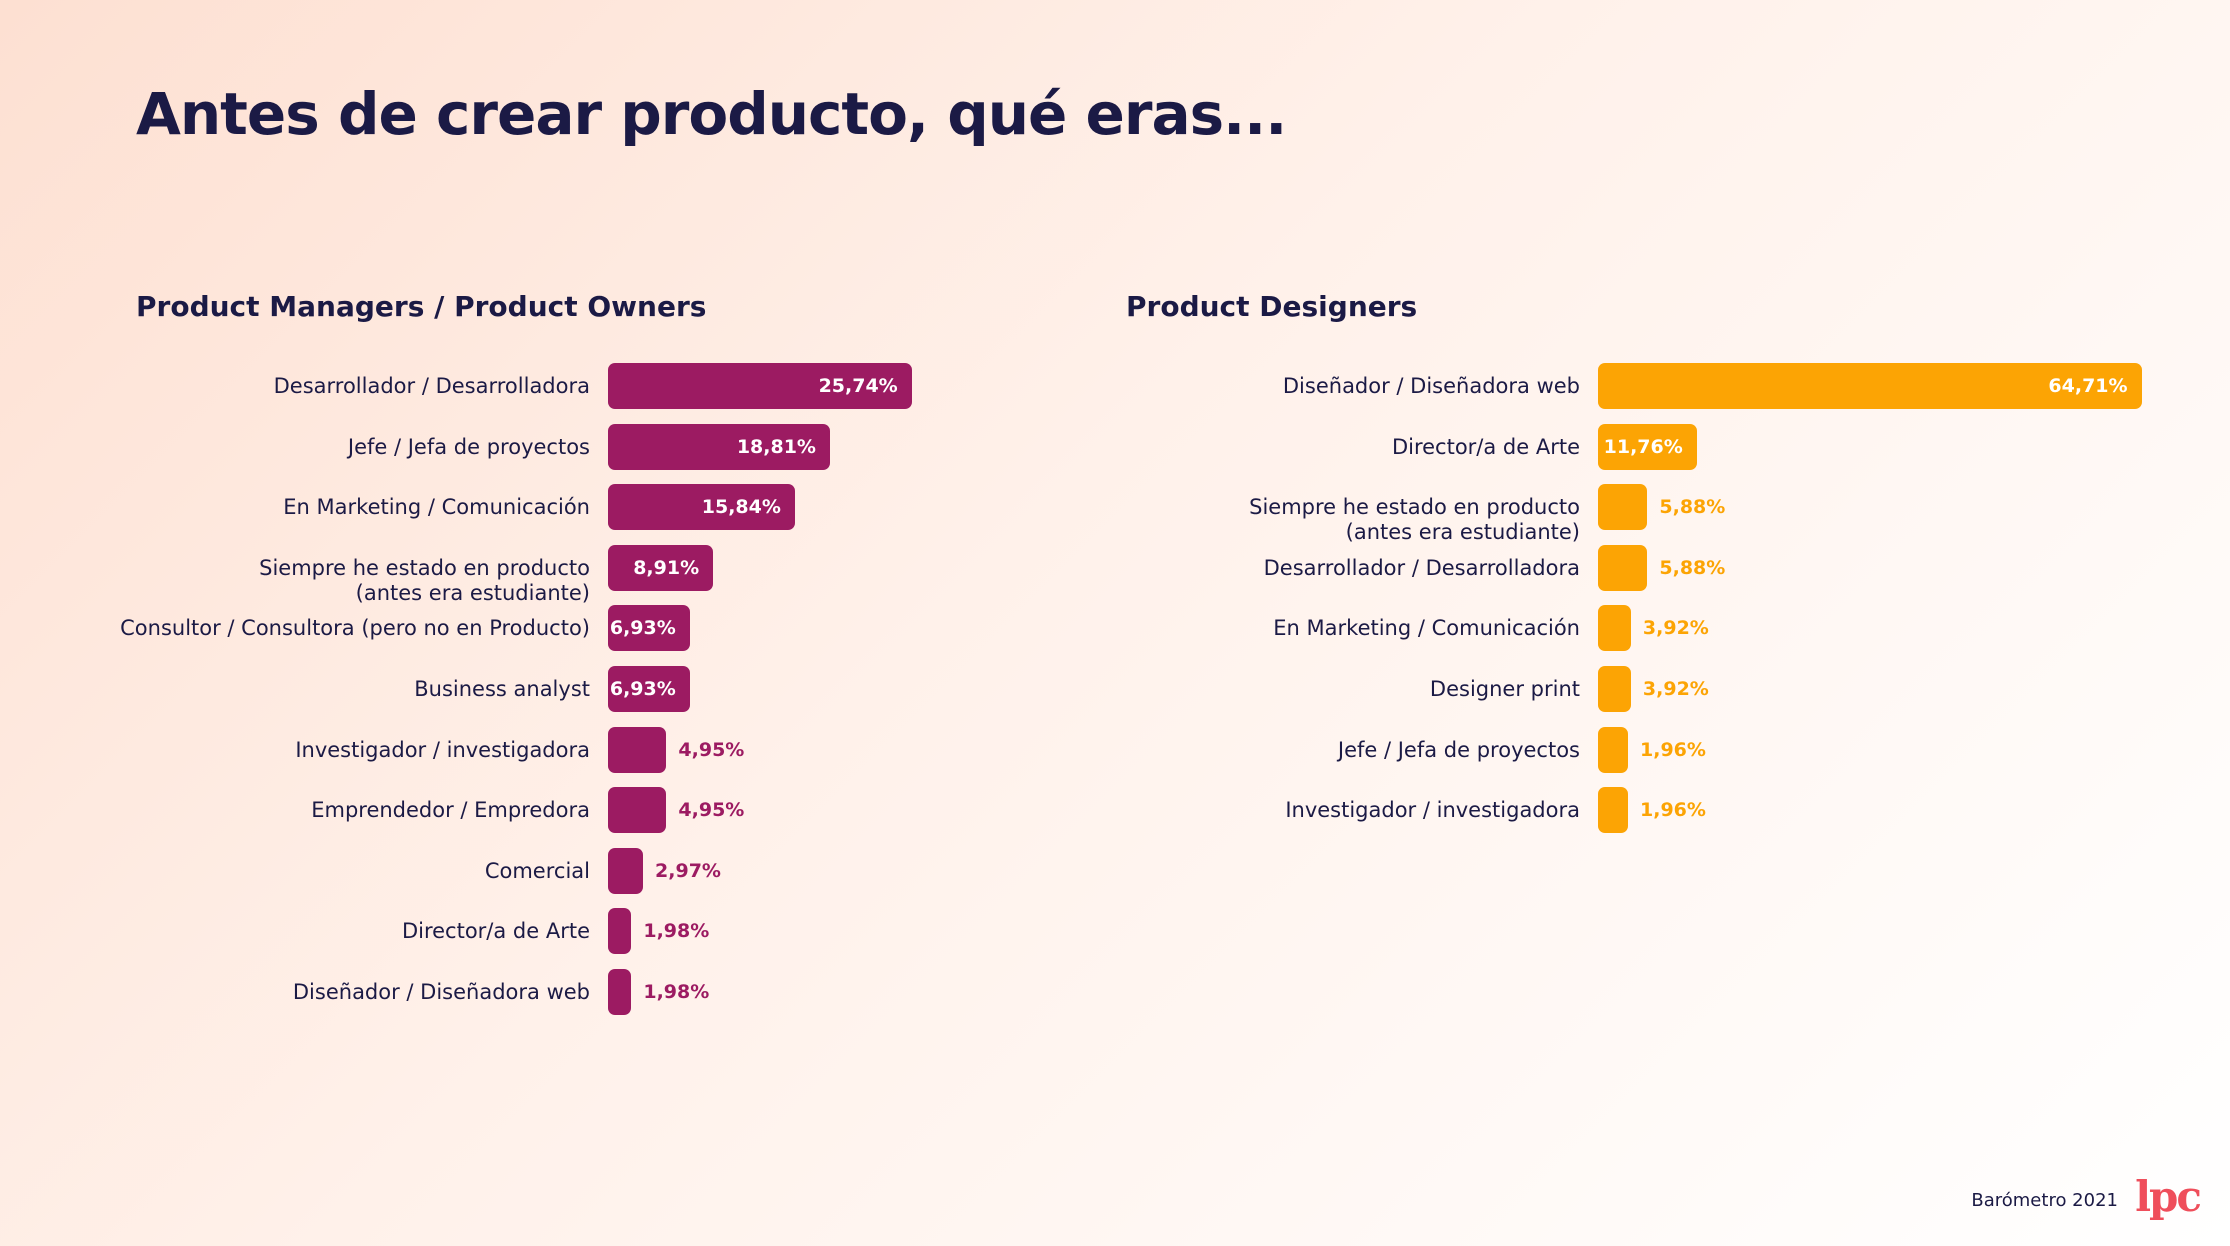  What do you see at coordinates (1643, 446) in the screenshot?
I see `pd-value-label-1: 11,76%` at bounding box center [1643, 446].